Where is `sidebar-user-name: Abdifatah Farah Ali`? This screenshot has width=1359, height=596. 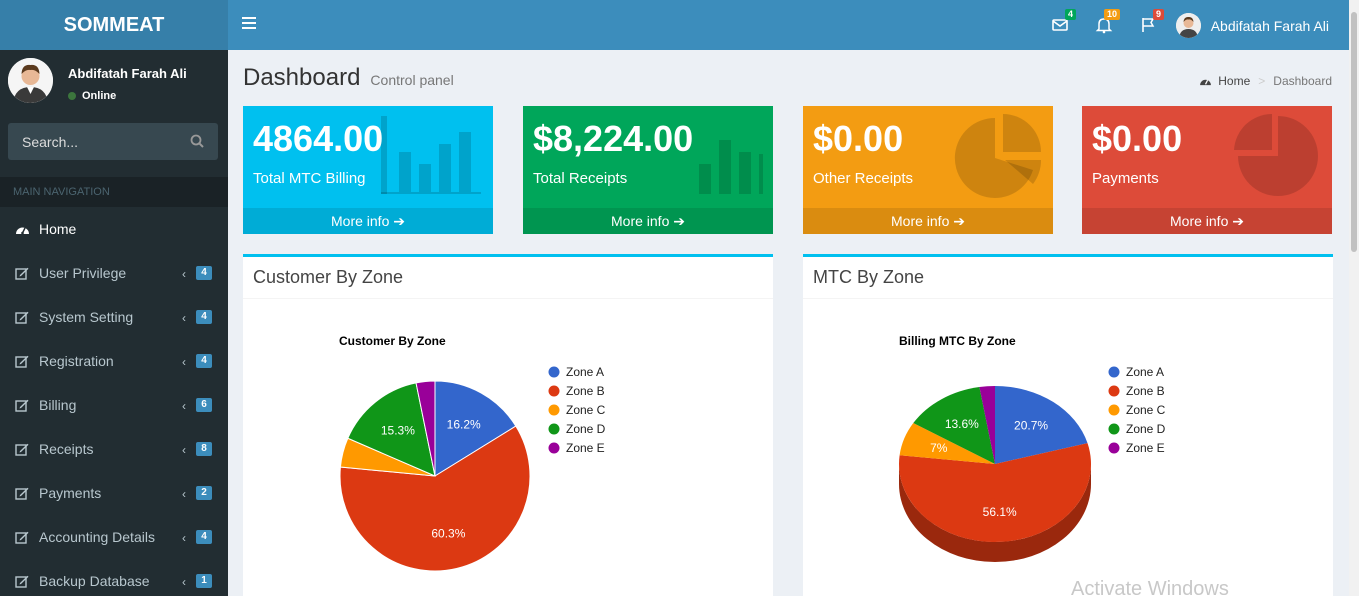 sidebar-user-name: Abdifatah Farah Ali is located at coordinates (127, 73).